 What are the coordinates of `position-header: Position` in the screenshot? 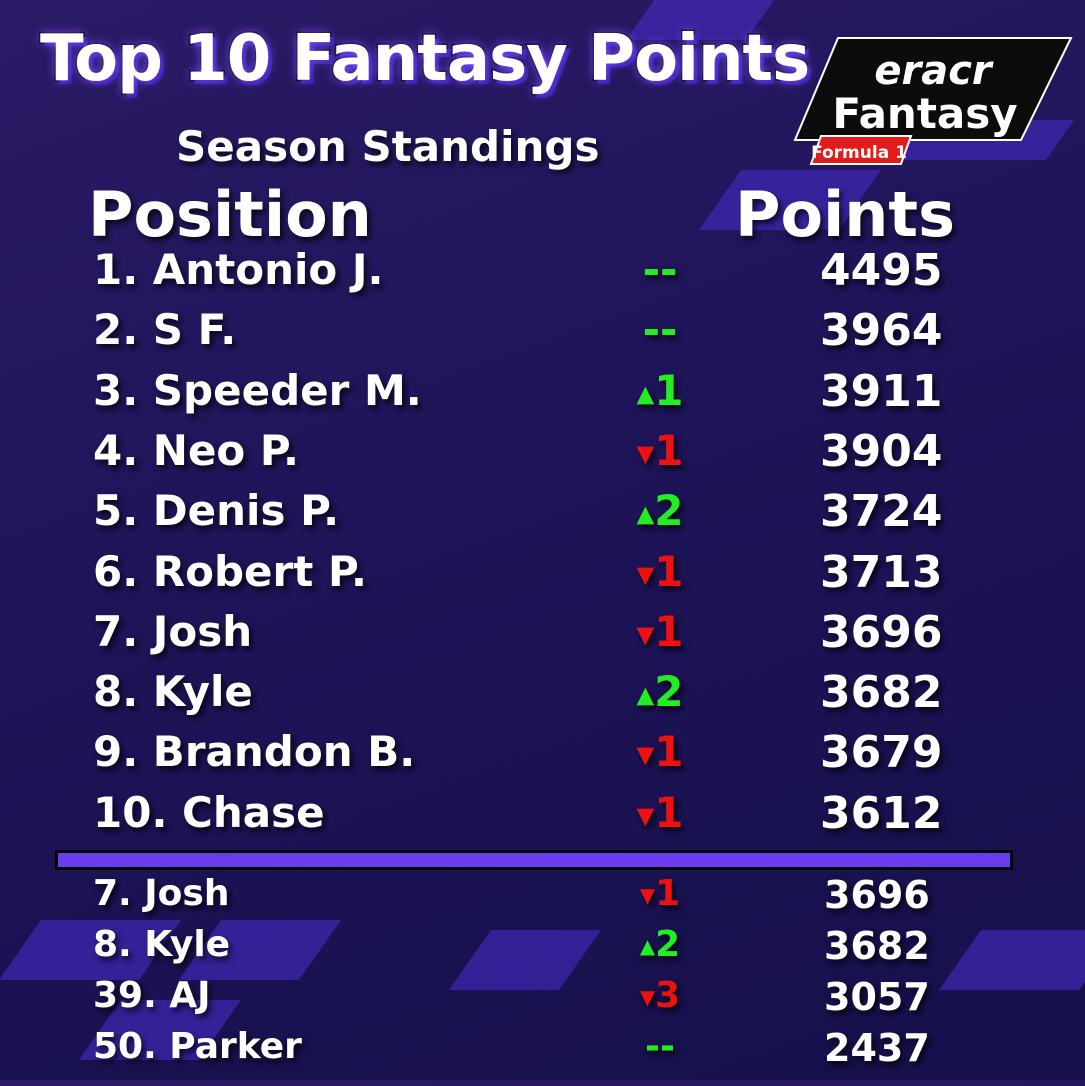 It's located at (230, 214).